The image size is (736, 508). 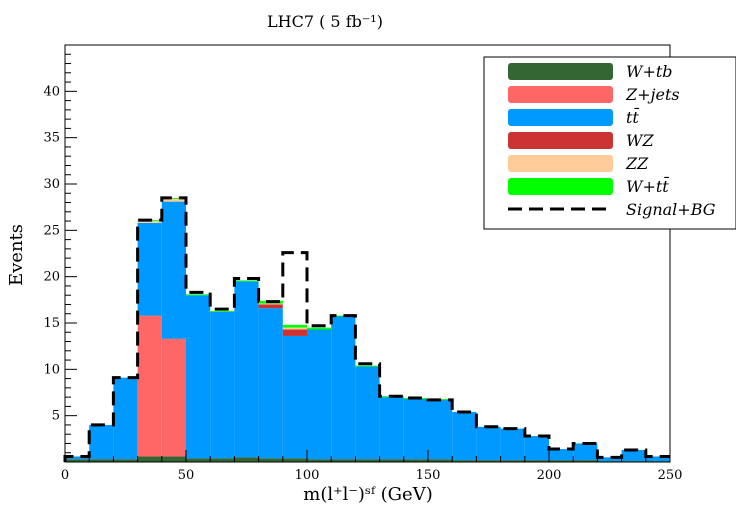 What do you see at coordinates (56, 416) in the screenshot?
I see `y-tick-label: 5` at bounding box center [56, 416].